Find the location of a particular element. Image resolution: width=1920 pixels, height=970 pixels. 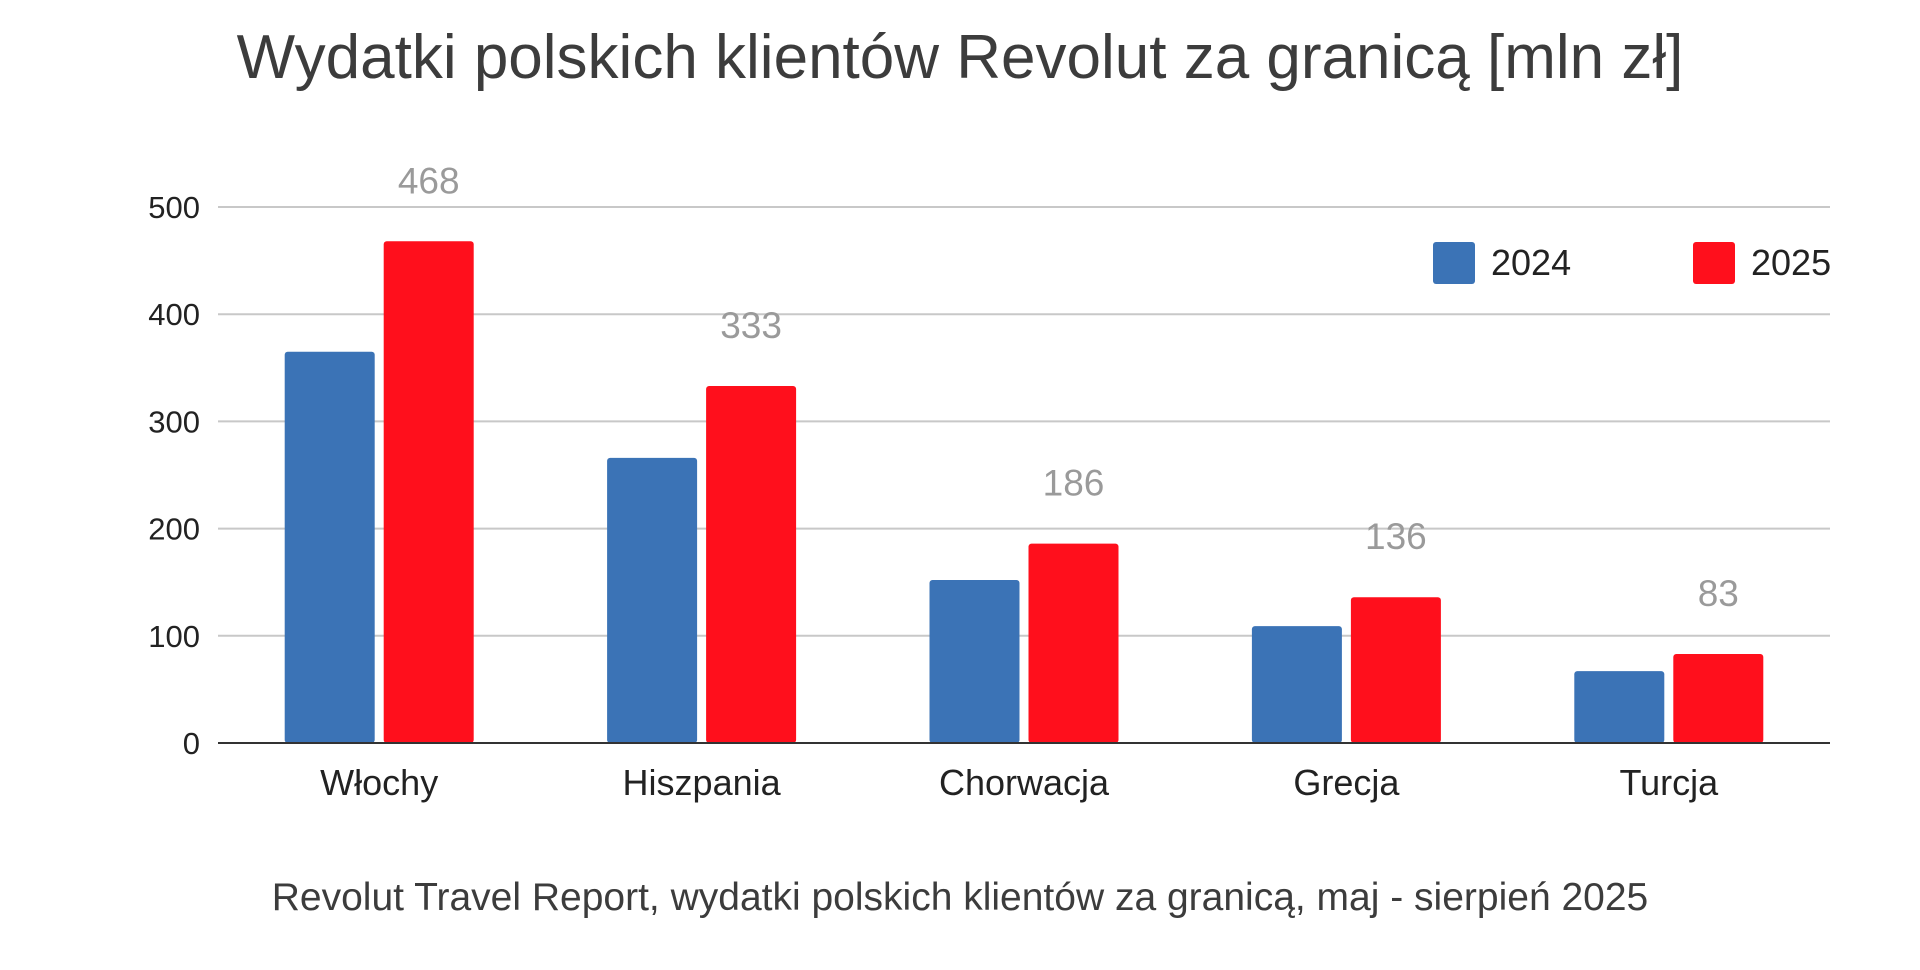

x-tick-label: Grecja is located at coordinates (1346, 782).